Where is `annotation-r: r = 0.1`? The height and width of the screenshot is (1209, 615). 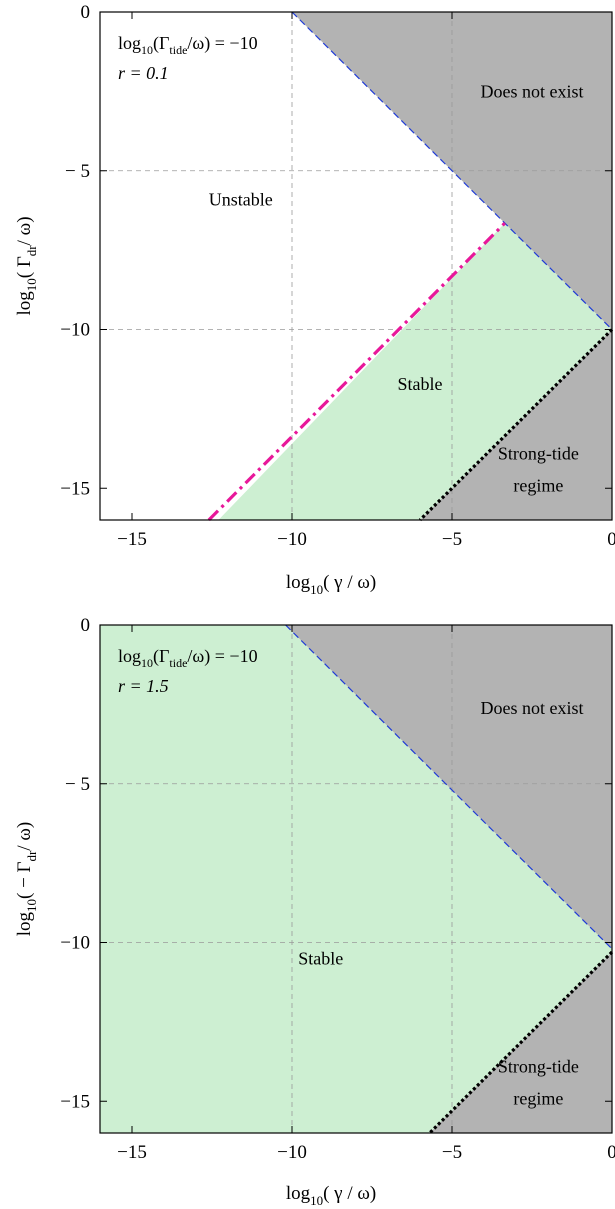 annotation-r: r = 0.1 is located at coordinates (143, 73).